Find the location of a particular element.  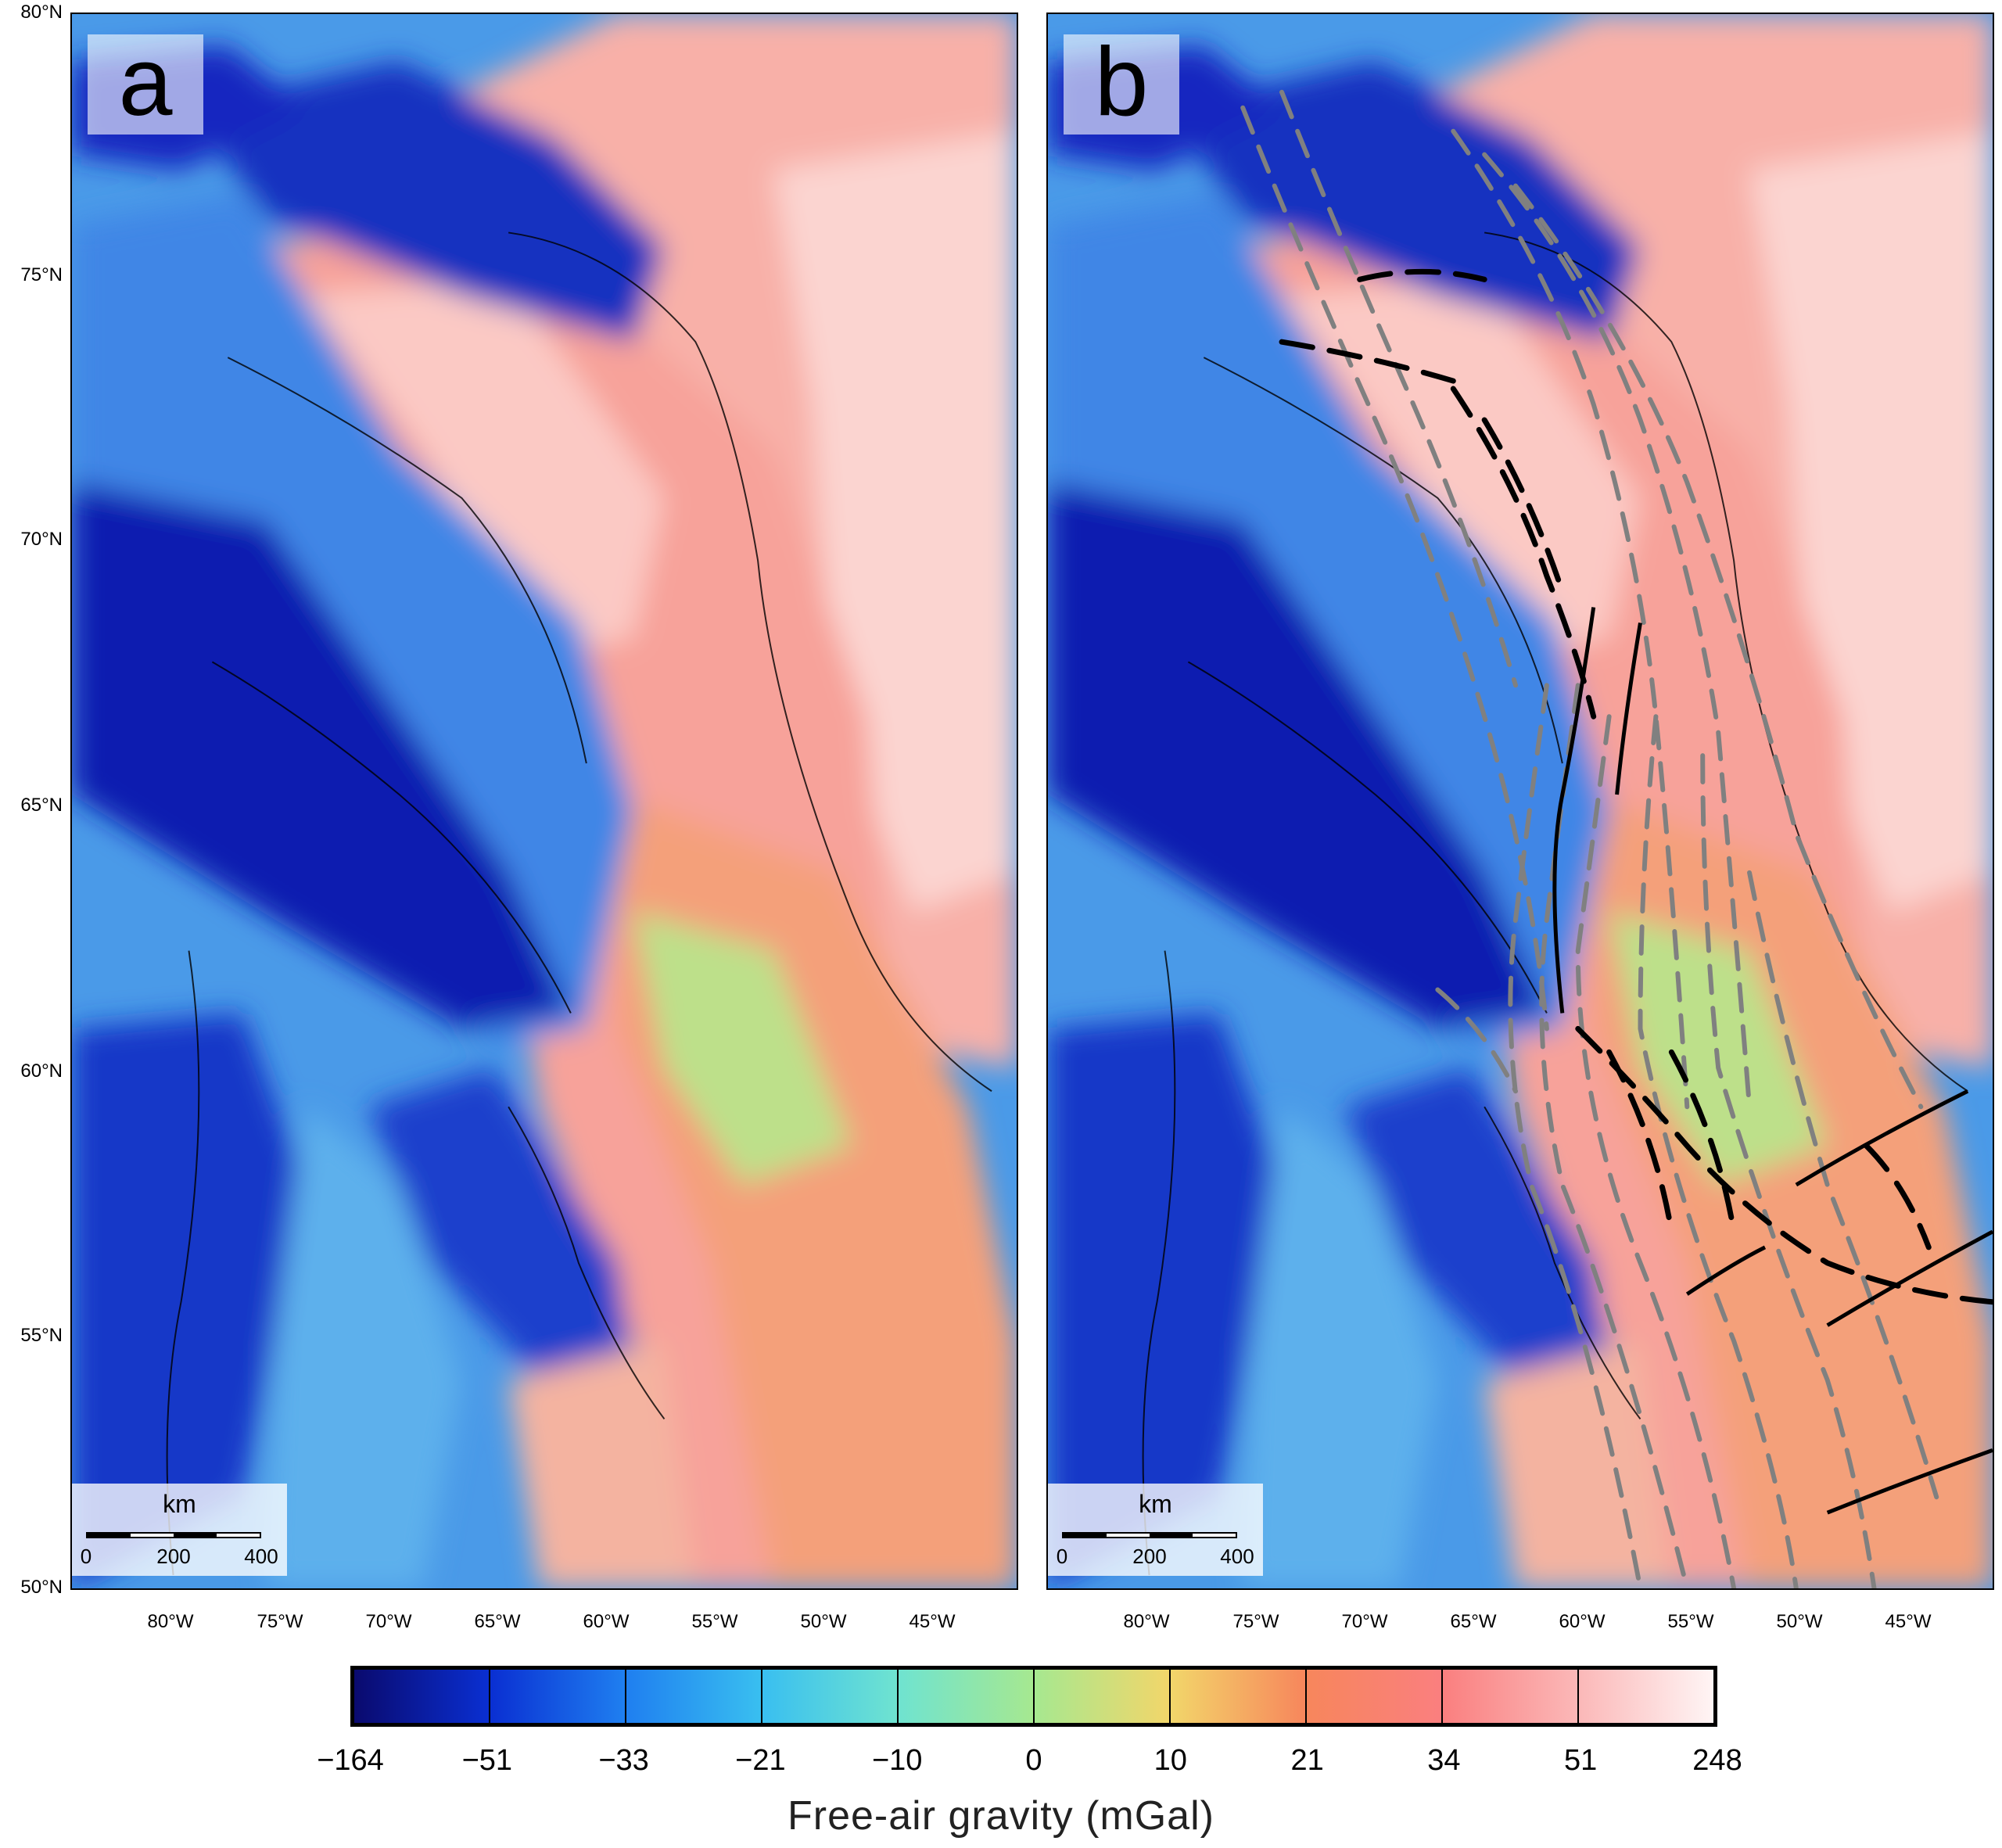

lat-label: 60°N is located at coordinates (41, 1071).